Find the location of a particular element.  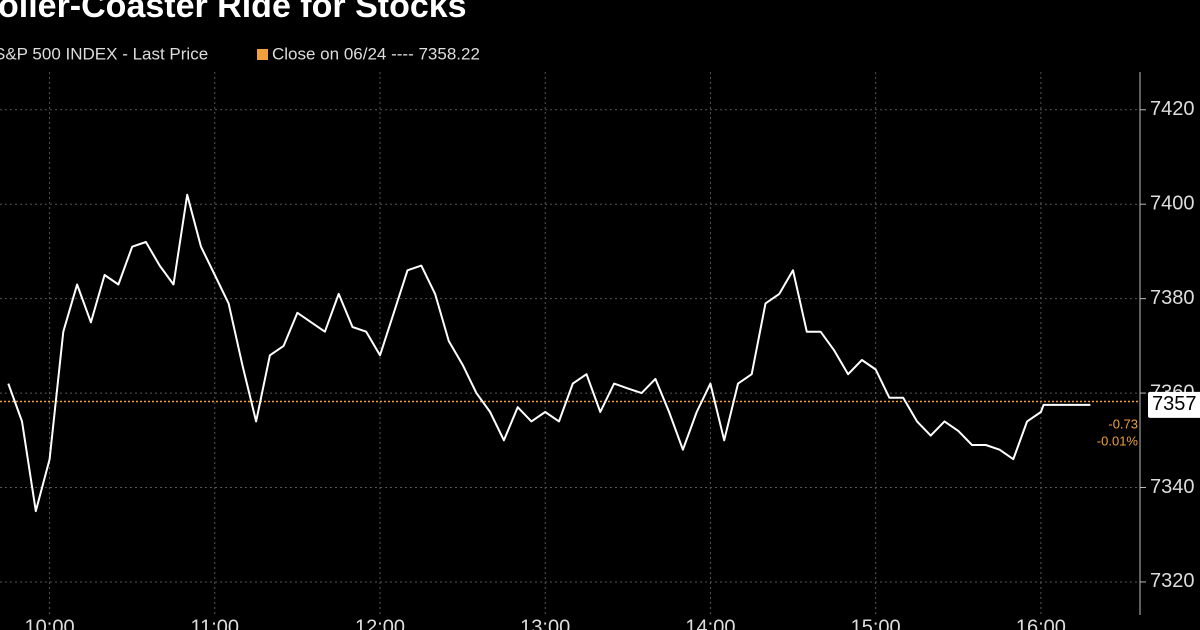

x-tick-label: 14:00 is located at coordinates (710, 623).